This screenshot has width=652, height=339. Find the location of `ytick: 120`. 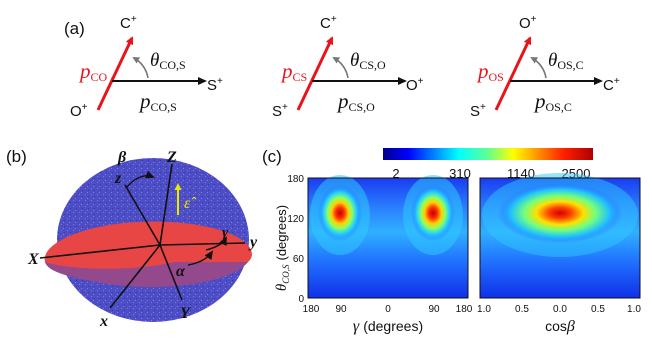

ytick: 120 is located at coordinates (295, 219).